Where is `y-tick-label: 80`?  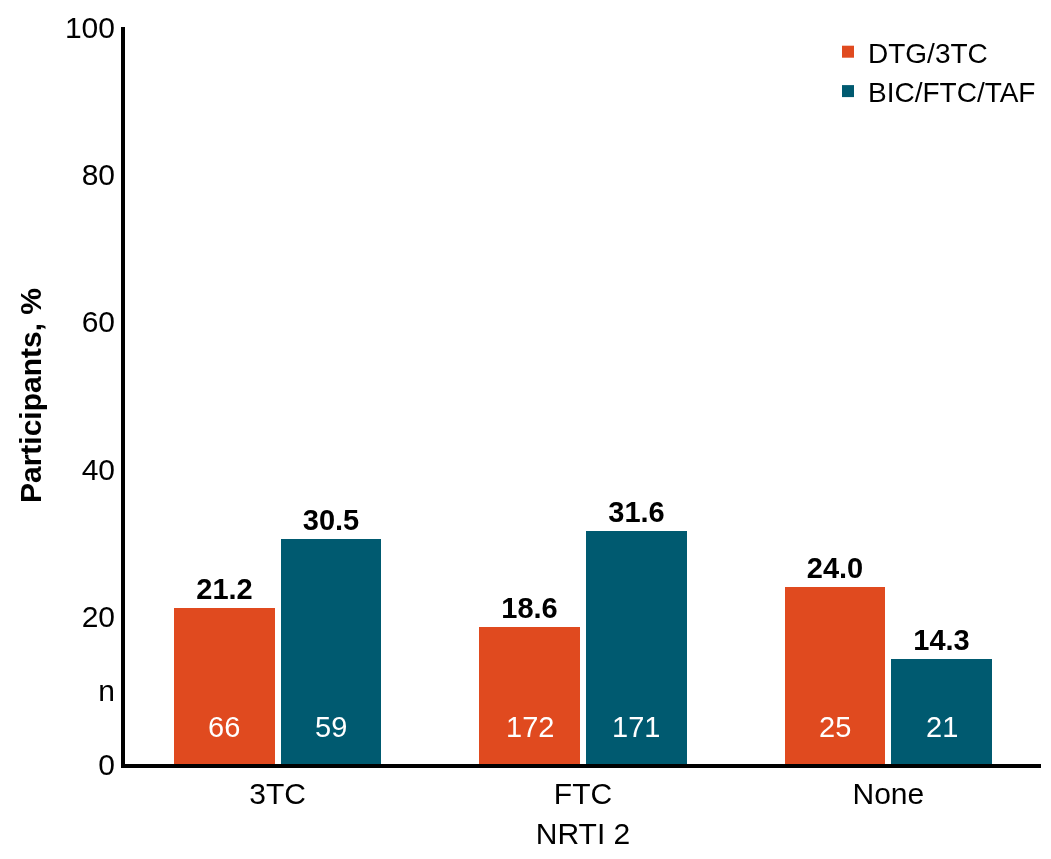
y-tick-label: 80 is located at coordinates (98, 174).